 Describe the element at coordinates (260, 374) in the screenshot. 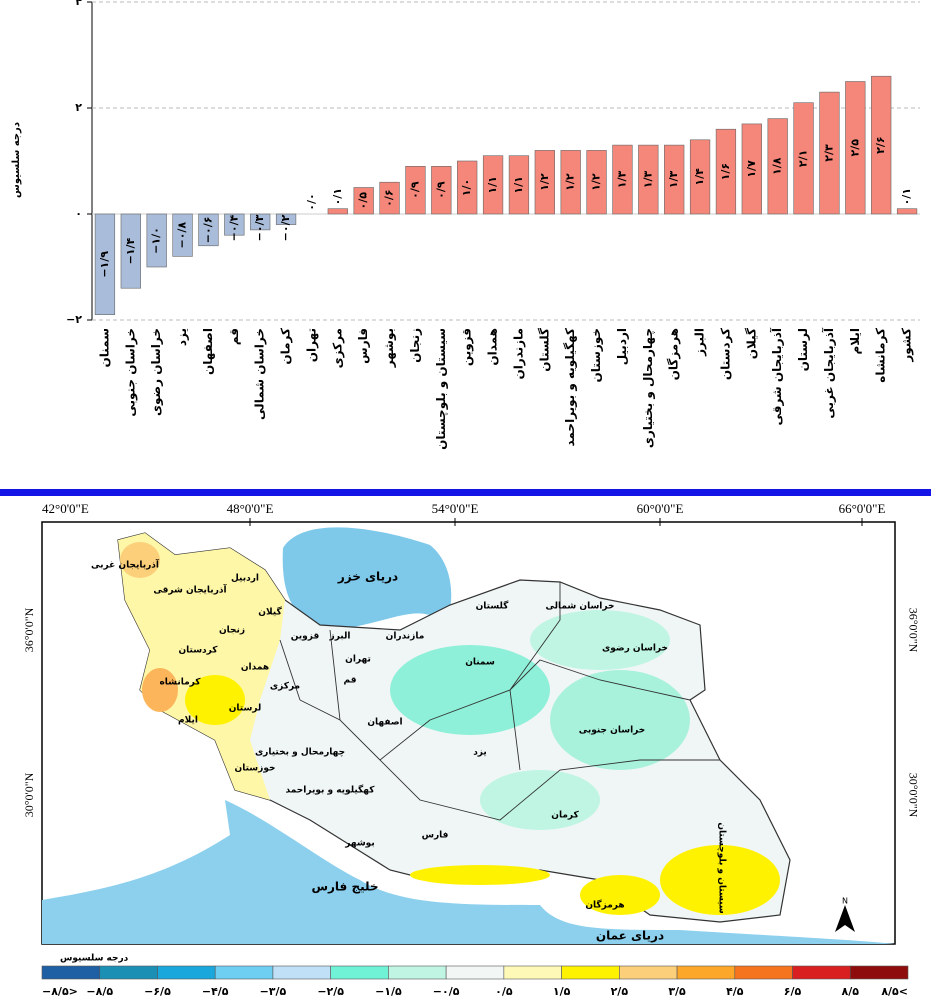

I see `x-tick-label: خراسان شمالی` at that location.